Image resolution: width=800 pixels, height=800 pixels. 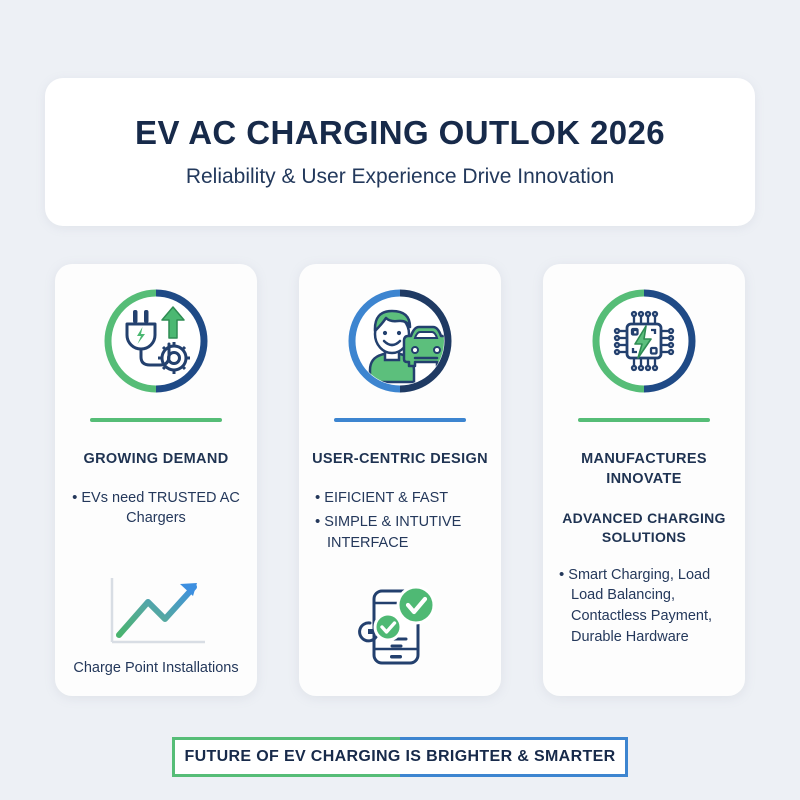 I want to click on list-item: • EVs need TRUSTED AC Chargers, so click(x=156, y=508).